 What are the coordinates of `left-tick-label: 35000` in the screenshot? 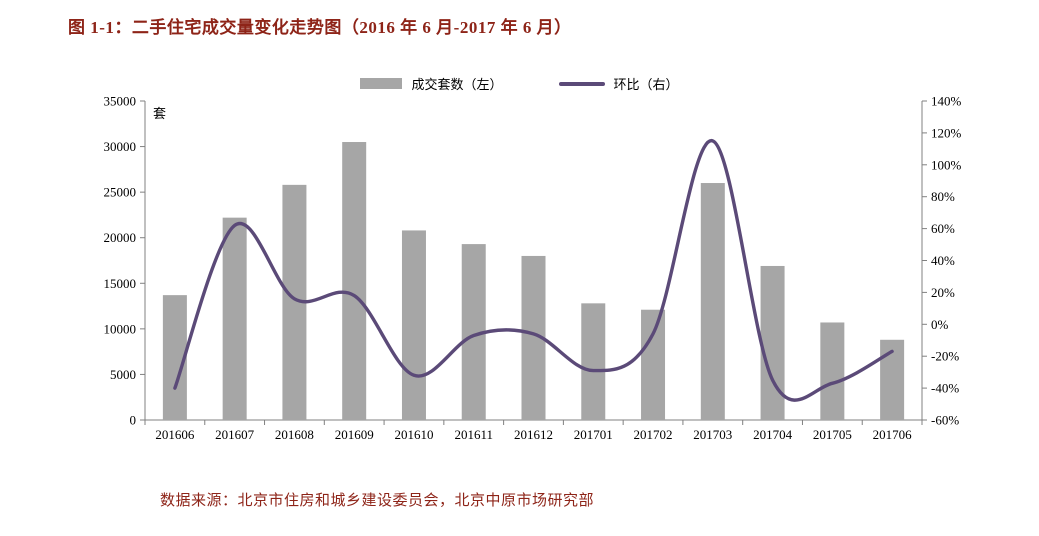 It's located at (120, 101).